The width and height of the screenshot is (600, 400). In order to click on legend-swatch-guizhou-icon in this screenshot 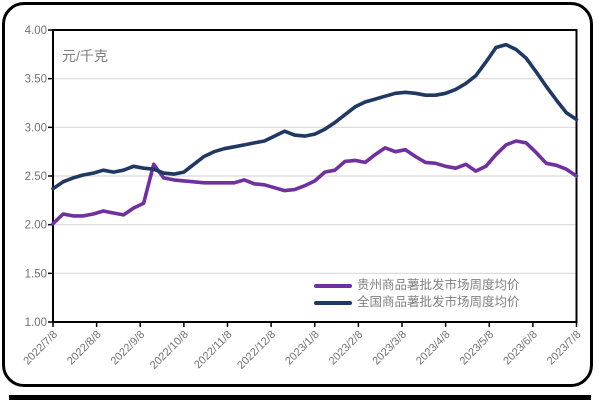, I will do `click(333, 285)`.